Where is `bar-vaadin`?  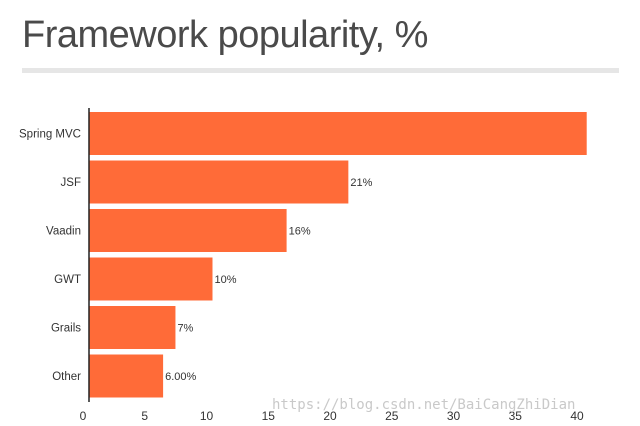 bar-vaadin is located at coordinates (188, 230).